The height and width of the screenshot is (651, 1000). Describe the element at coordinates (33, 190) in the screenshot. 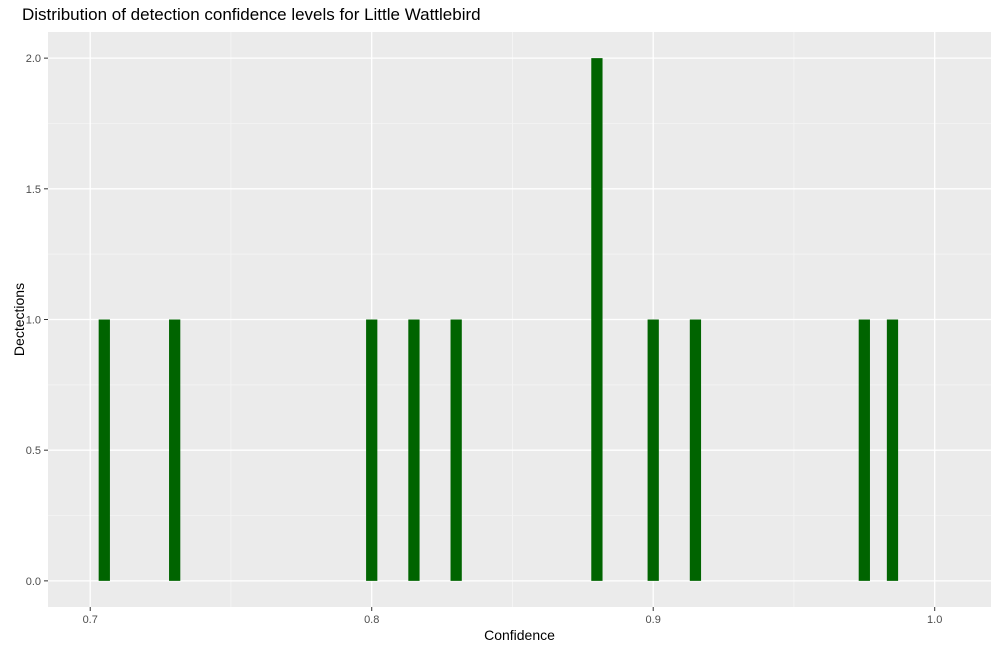

I see `y-tick-label: 1.5` at that location.